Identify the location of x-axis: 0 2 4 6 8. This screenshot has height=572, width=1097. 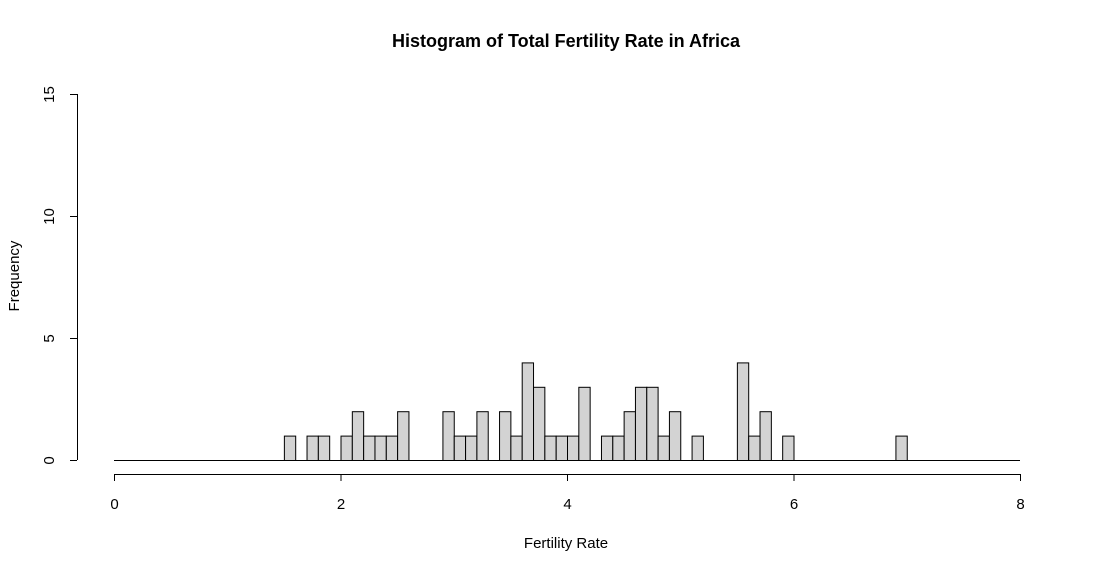
(567, 493).